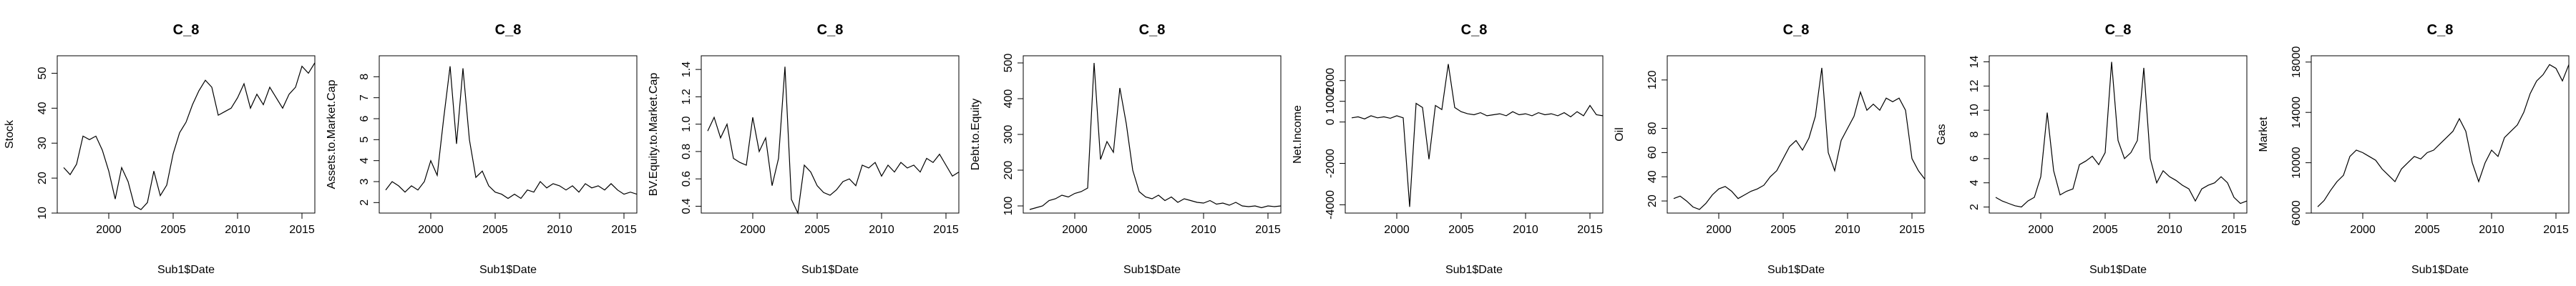 The image size is (2576, 286). What do you see at coordinates (1974, 85) in the screenshot?
I see `y-tick-label: 12` at bounding box center [1974, 85].